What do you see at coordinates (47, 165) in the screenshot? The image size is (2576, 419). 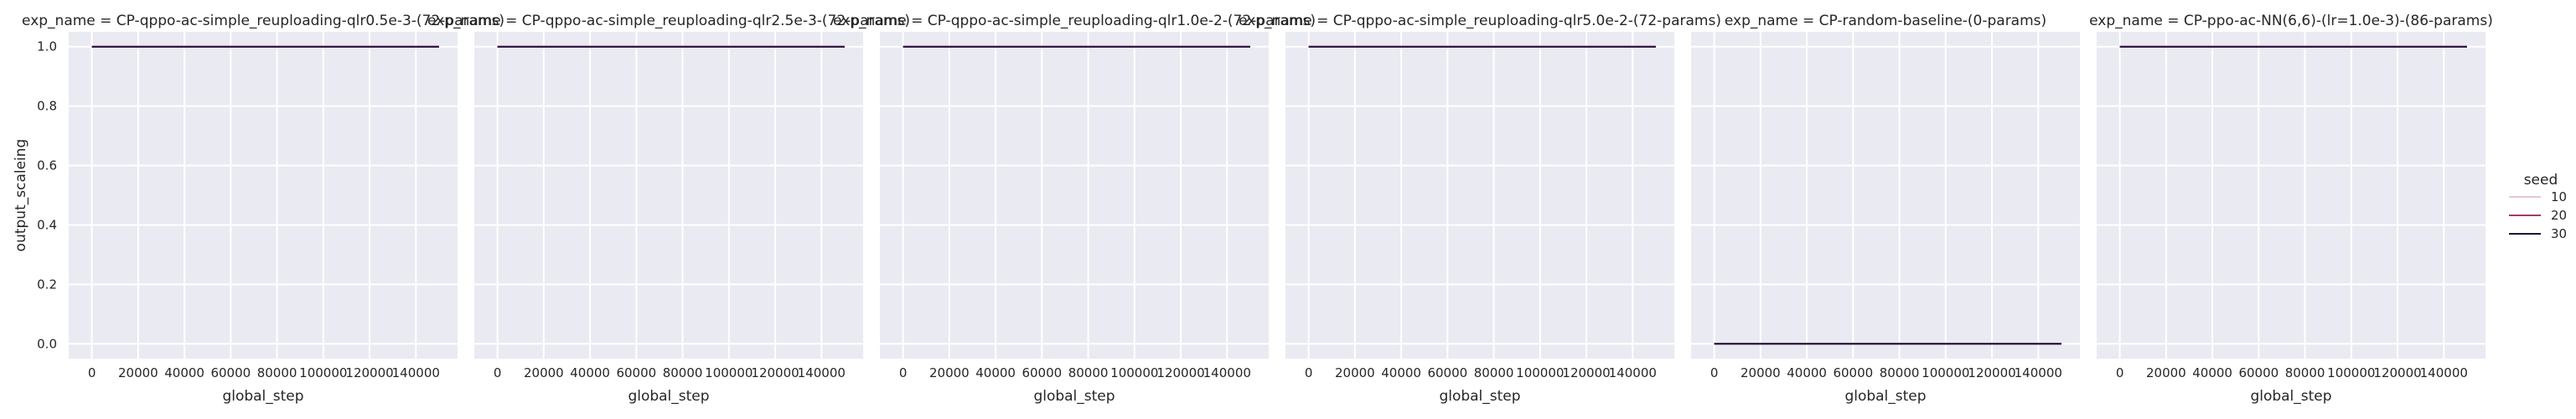 I see `y-tick-label: 0.6` at bounding box center [47, 165].